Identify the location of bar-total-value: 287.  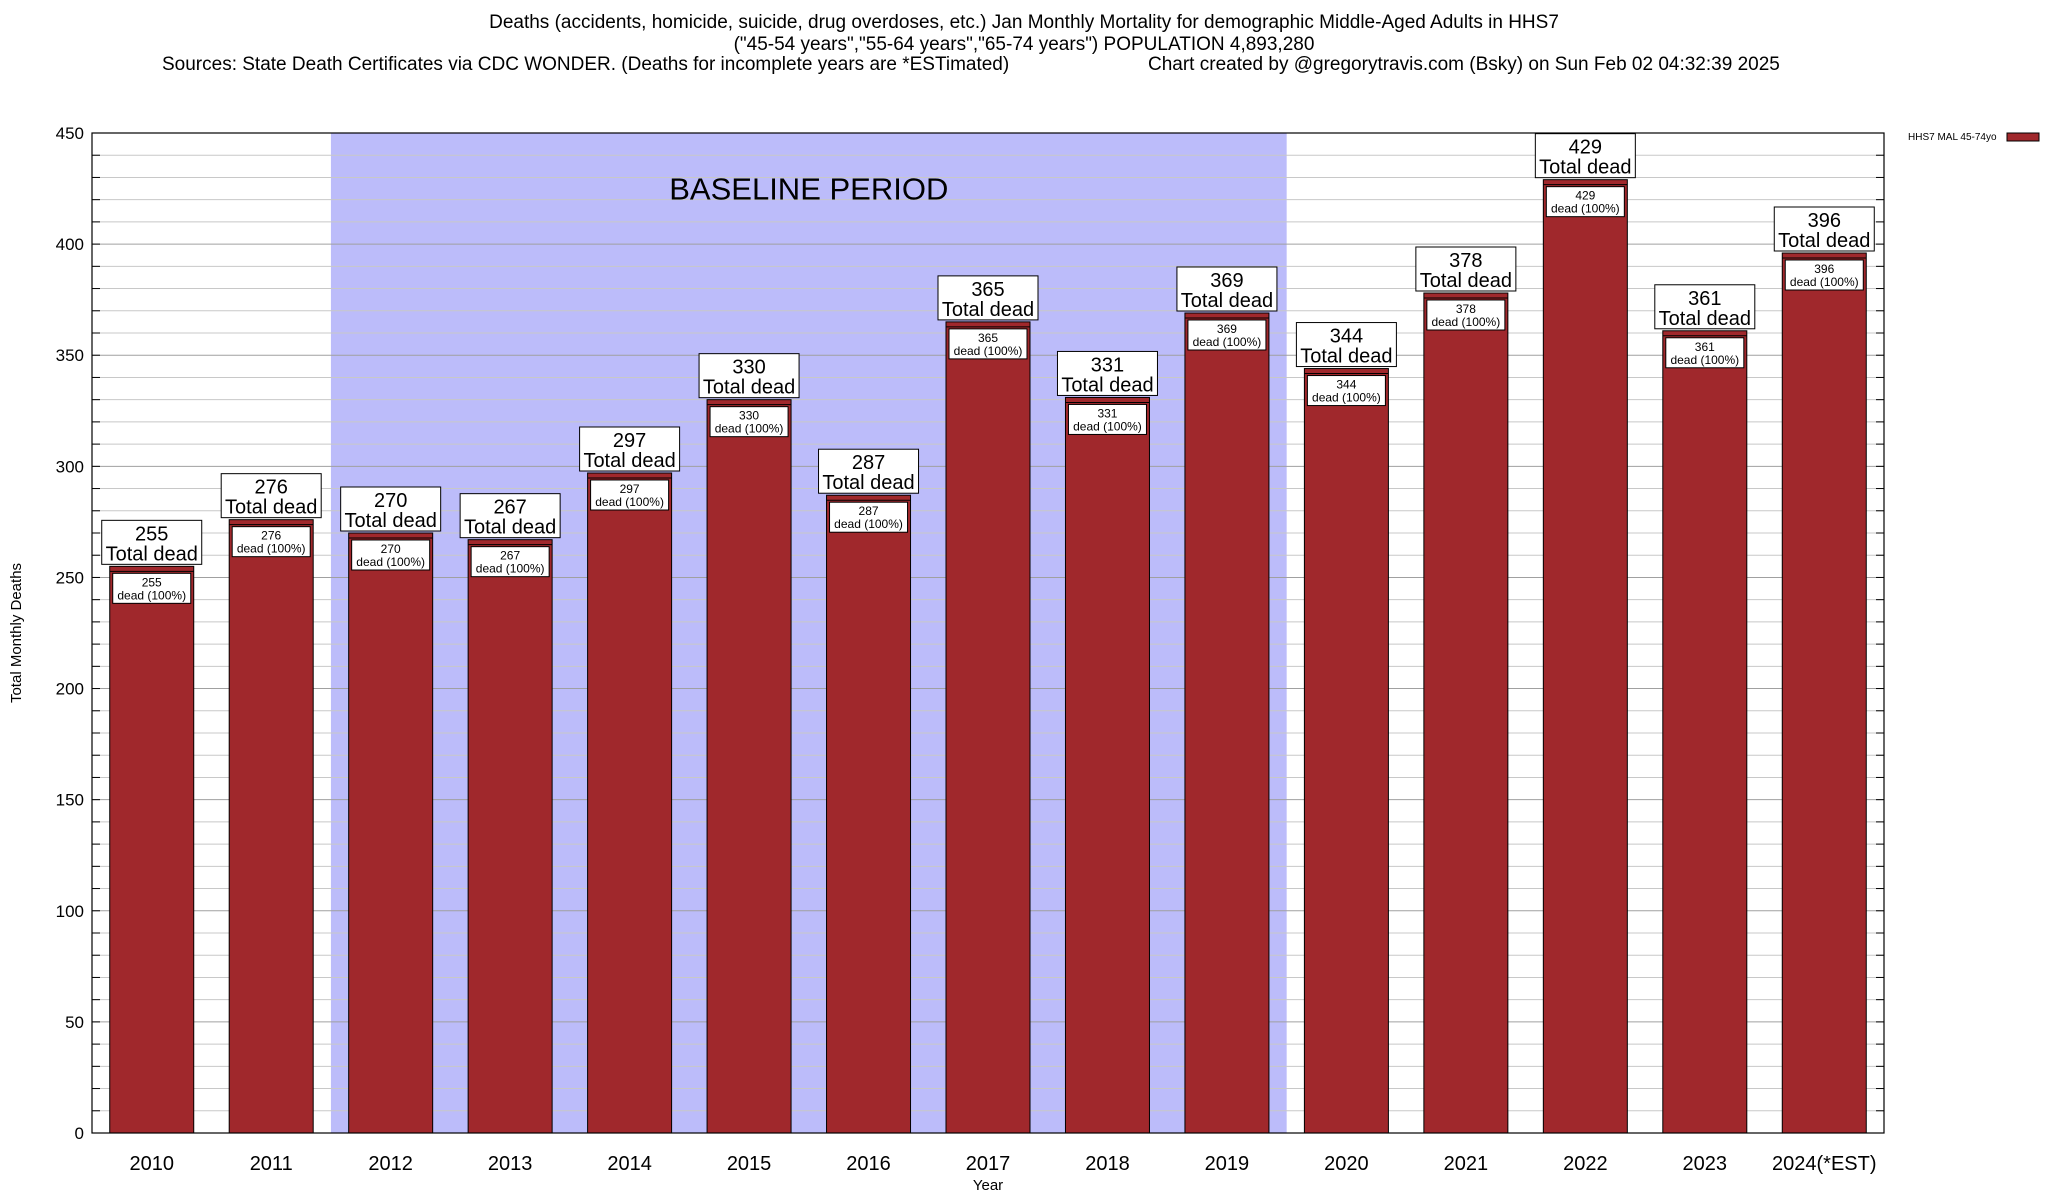
(868, 463).